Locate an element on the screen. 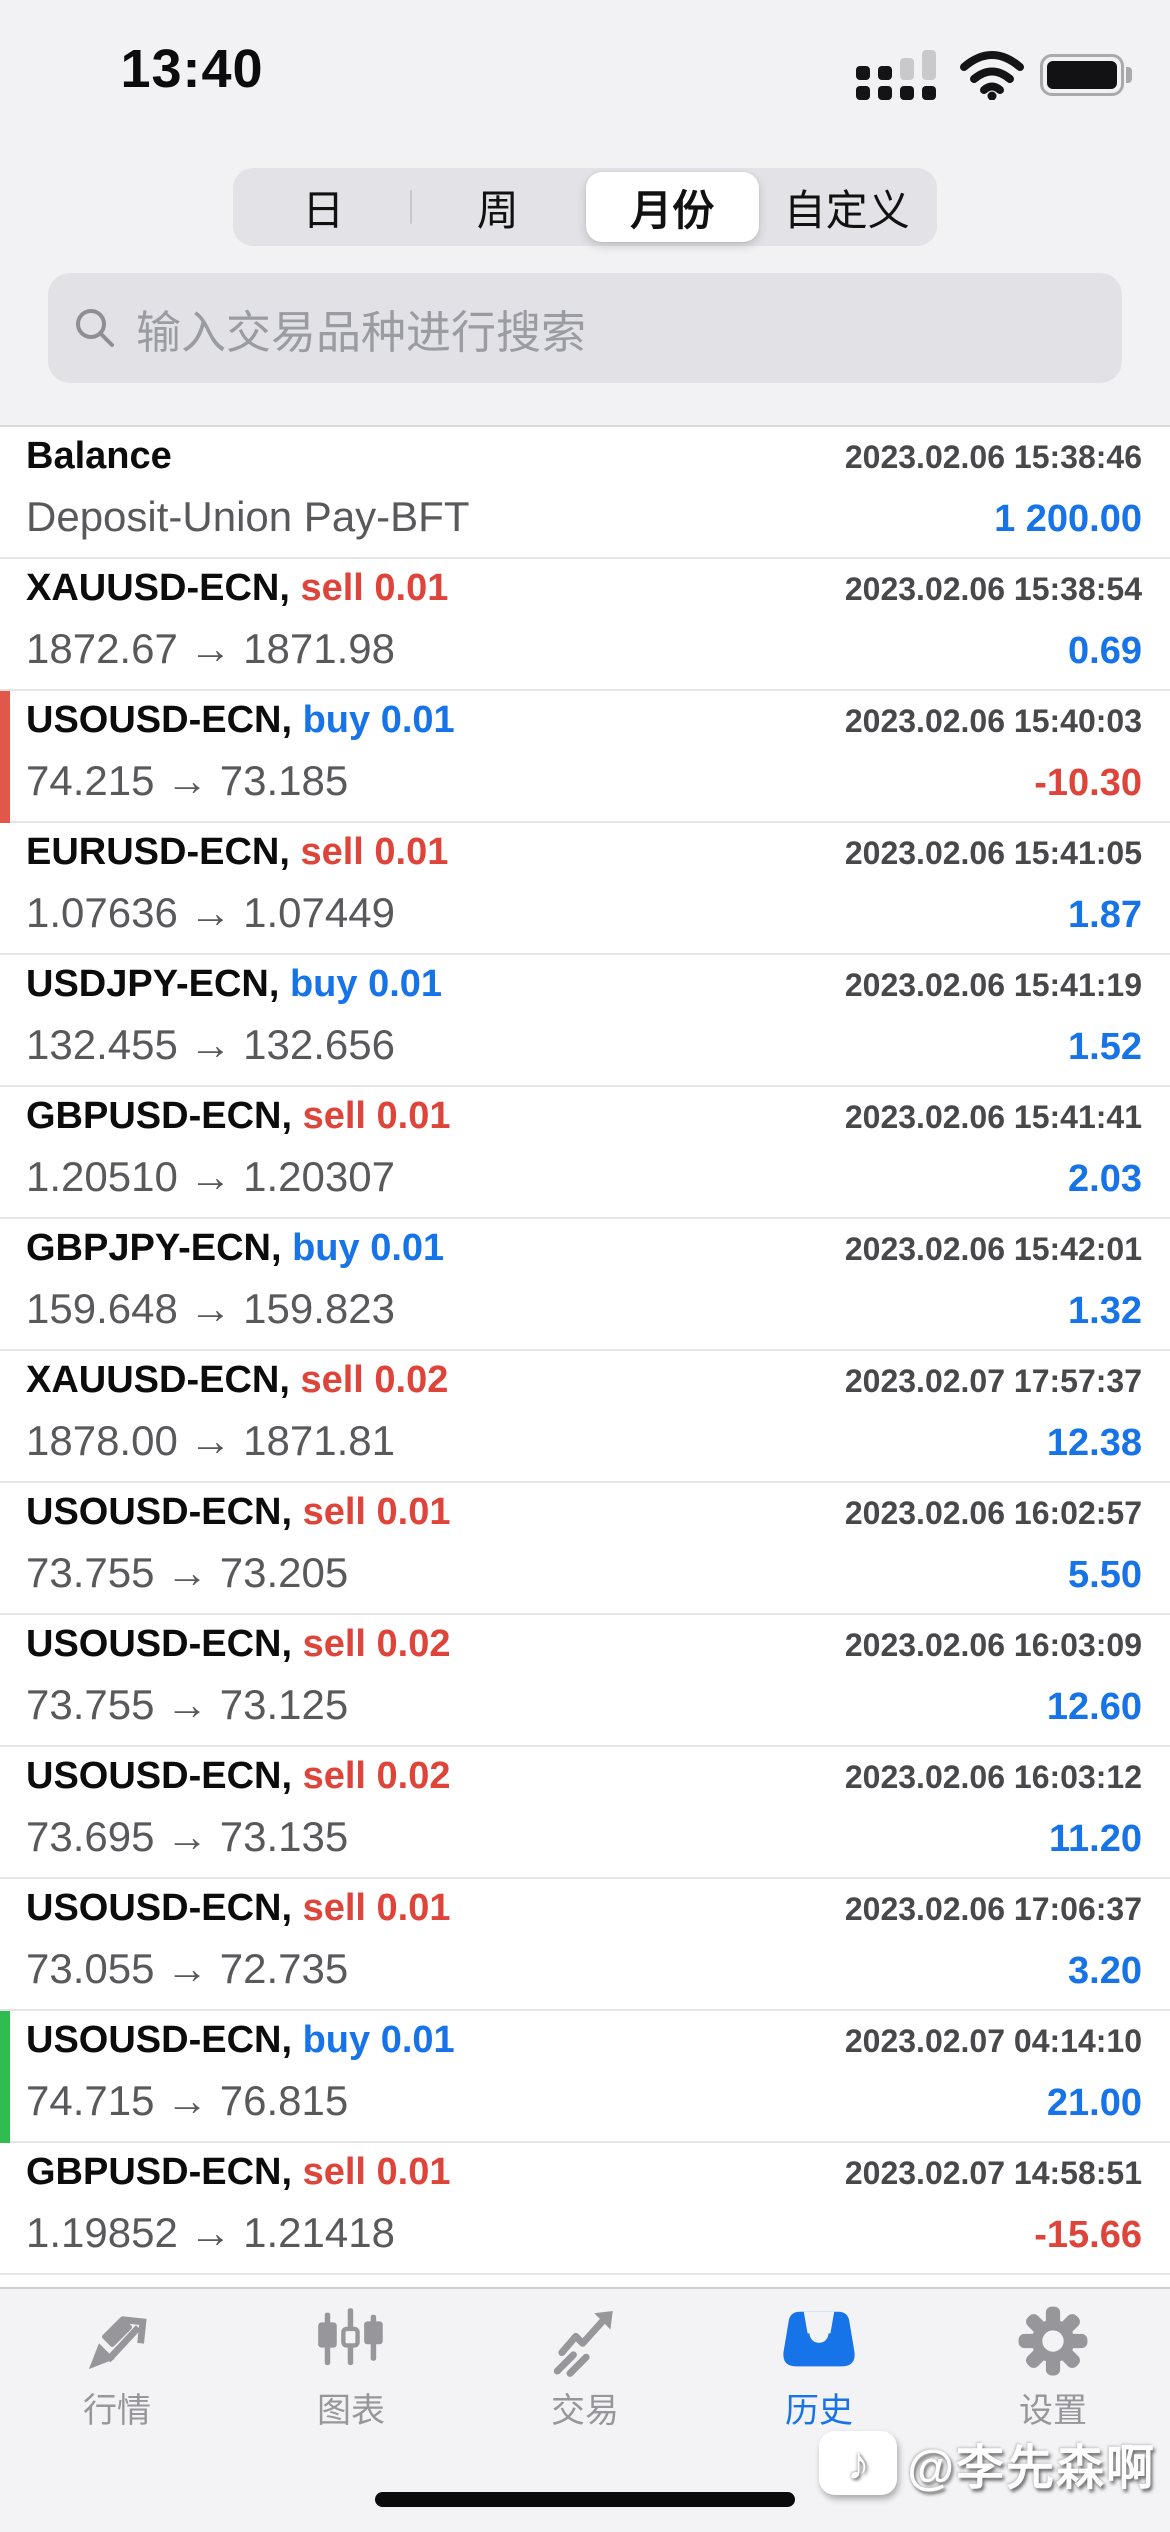 The height and width of the screenshot is (2532, 1170). music-note-icon: ♪ is located at coordinates (858, 2463).